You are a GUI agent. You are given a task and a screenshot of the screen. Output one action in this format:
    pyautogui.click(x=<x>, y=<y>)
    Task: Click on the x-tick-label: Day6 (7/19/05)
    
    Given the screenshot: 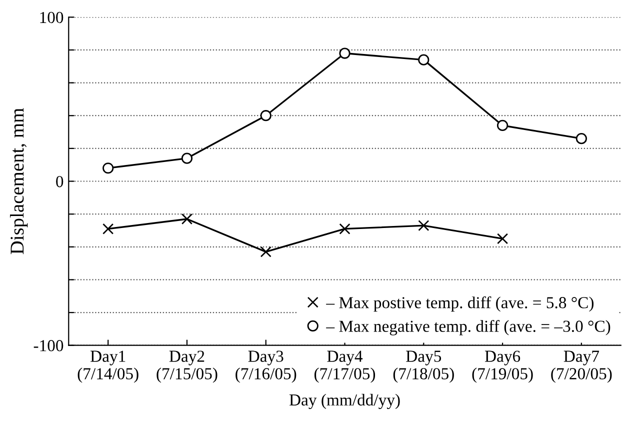 What is the action you would take?
    pyautogui.click(x=502, y=366)
    